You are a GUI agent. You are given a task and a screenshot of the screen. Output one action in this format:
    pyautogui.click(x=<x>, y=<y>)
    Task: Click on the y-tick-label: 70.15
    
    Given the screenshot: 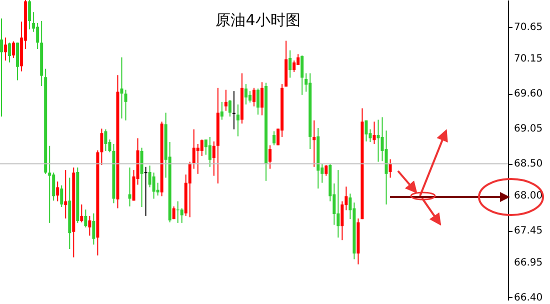 What is the action you would take?
    pyautogui.click(x=528, y=59)
    